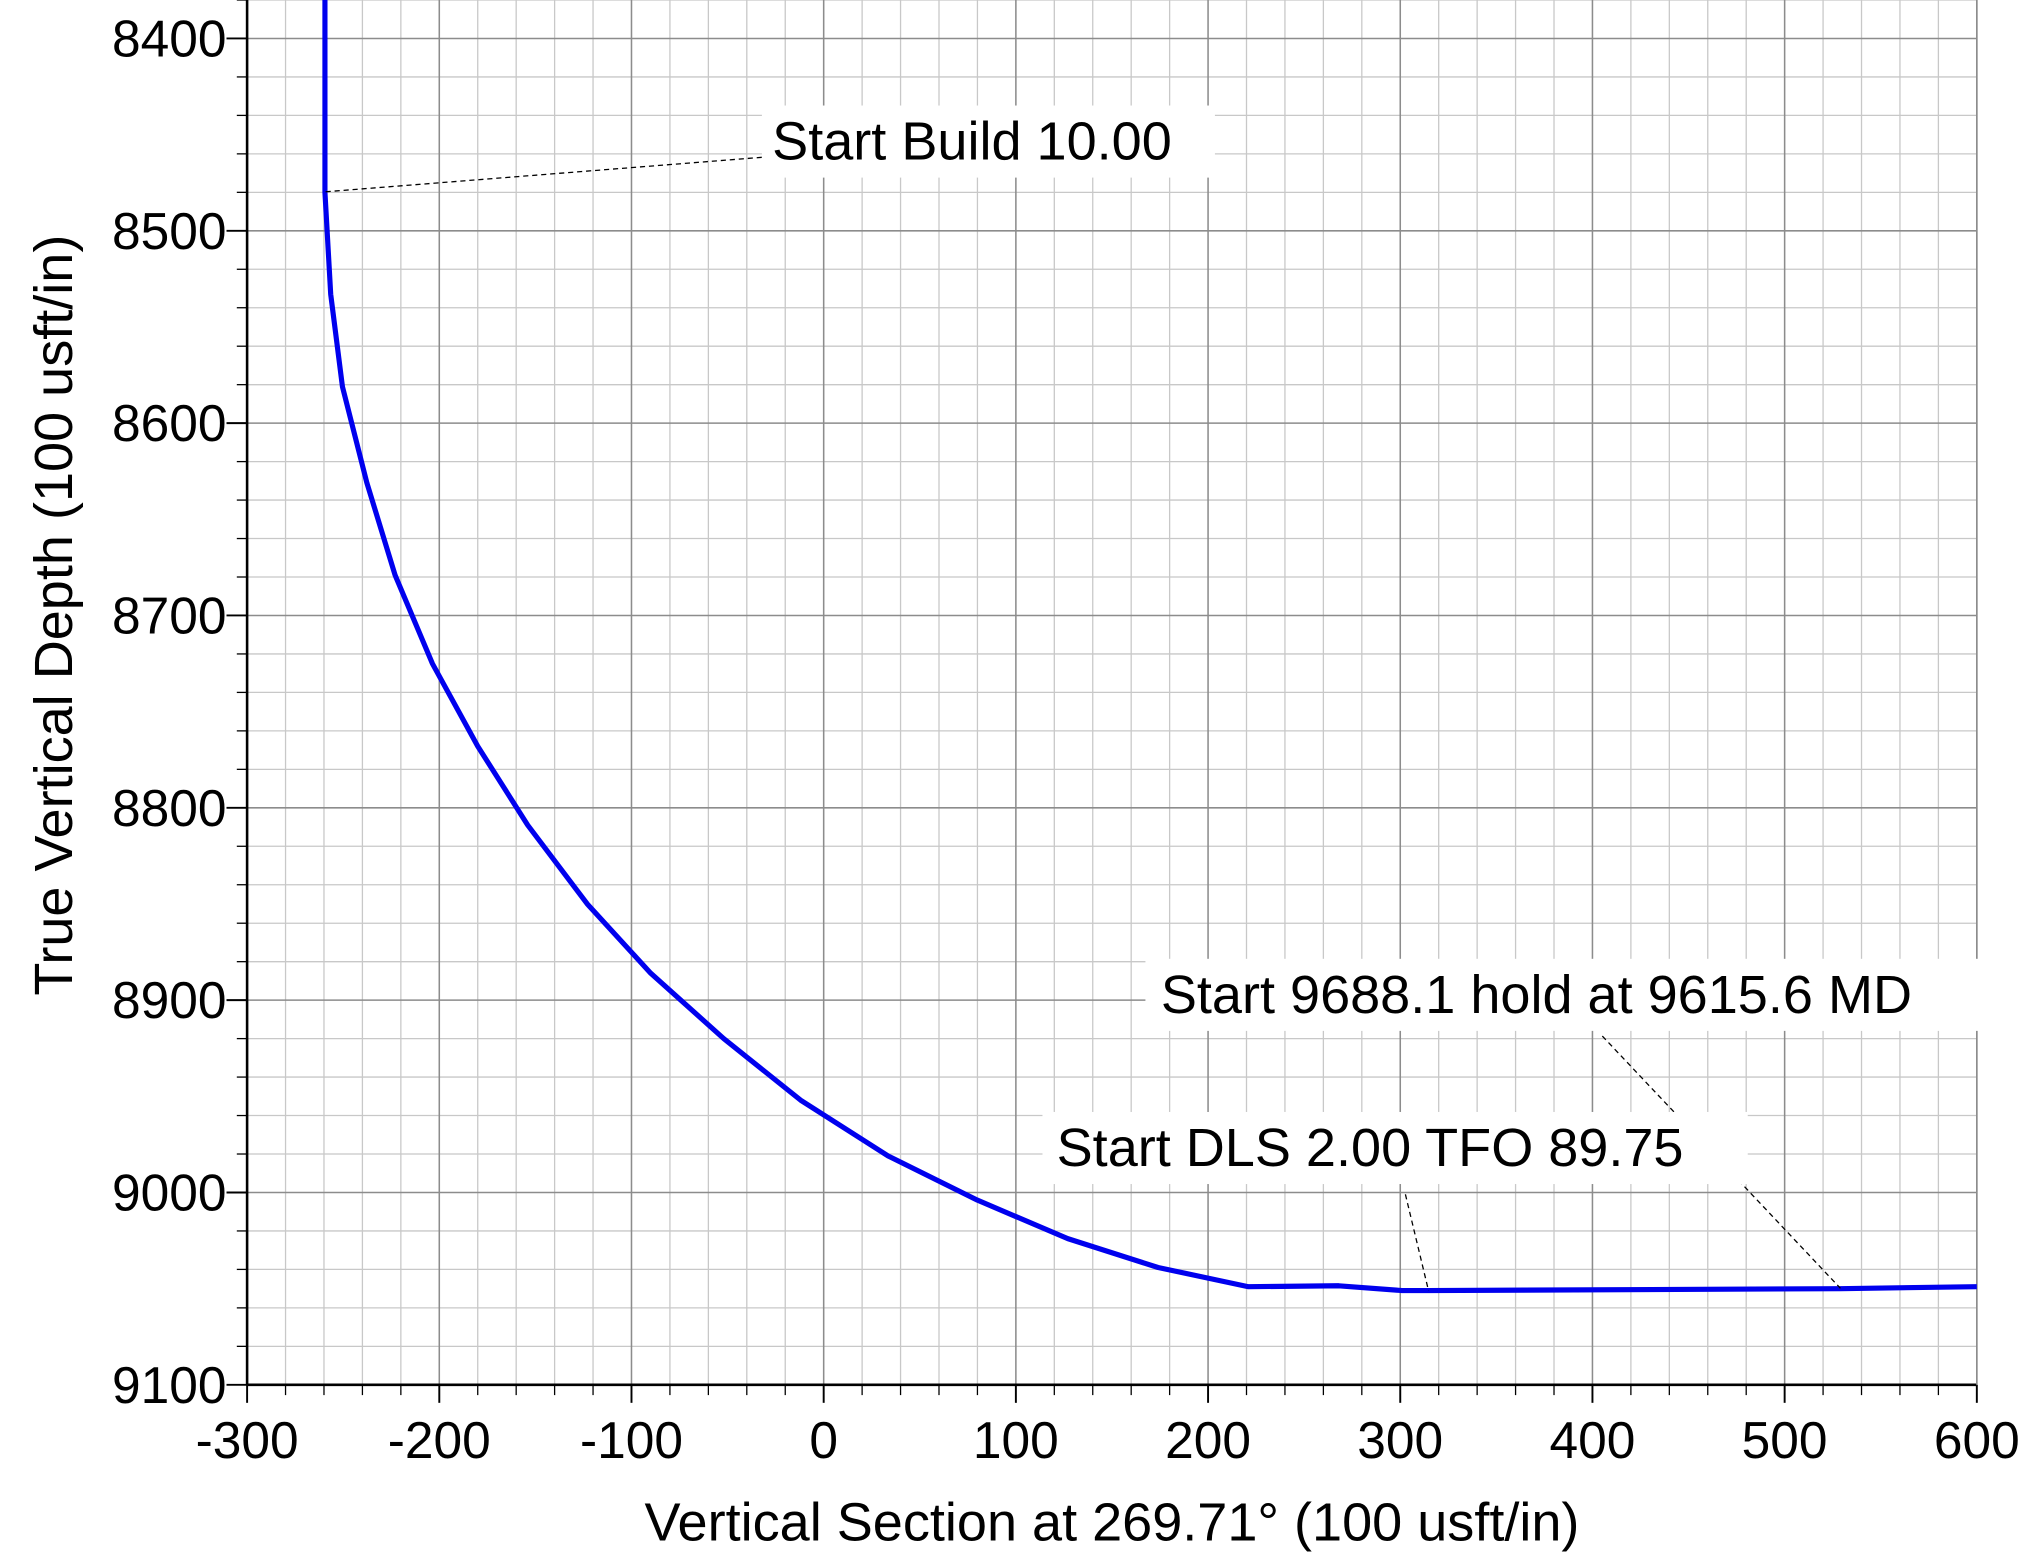 The height and width of the screenshot is (1566, 2018). Describe the element at coordinates (169, 38) in the screenshot. I see `y-tick-label: 8400` at that location.